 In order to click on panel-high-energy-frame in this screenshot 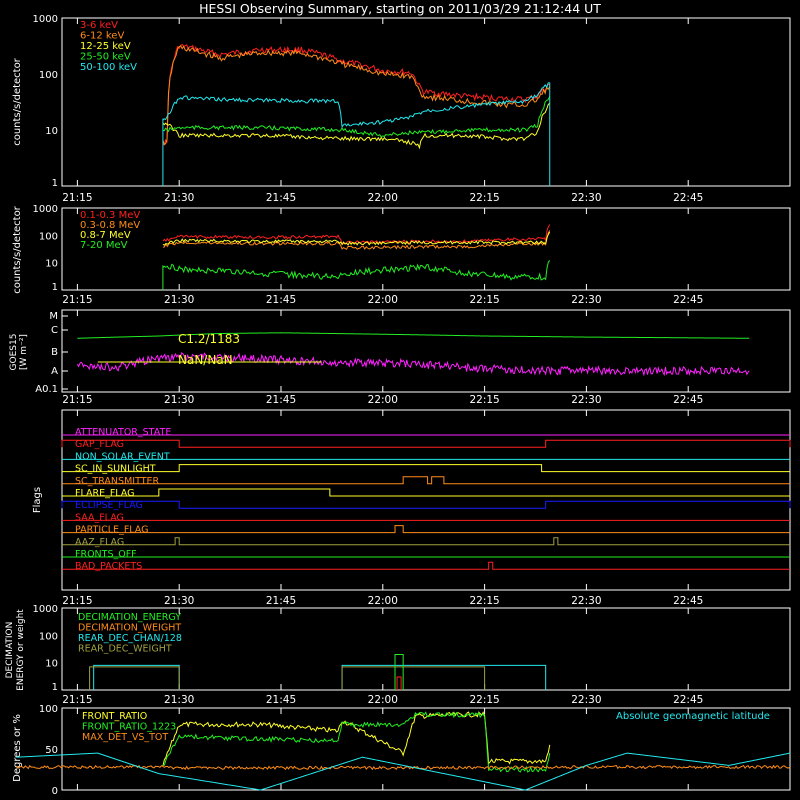, I will do `click(426, 249)`.